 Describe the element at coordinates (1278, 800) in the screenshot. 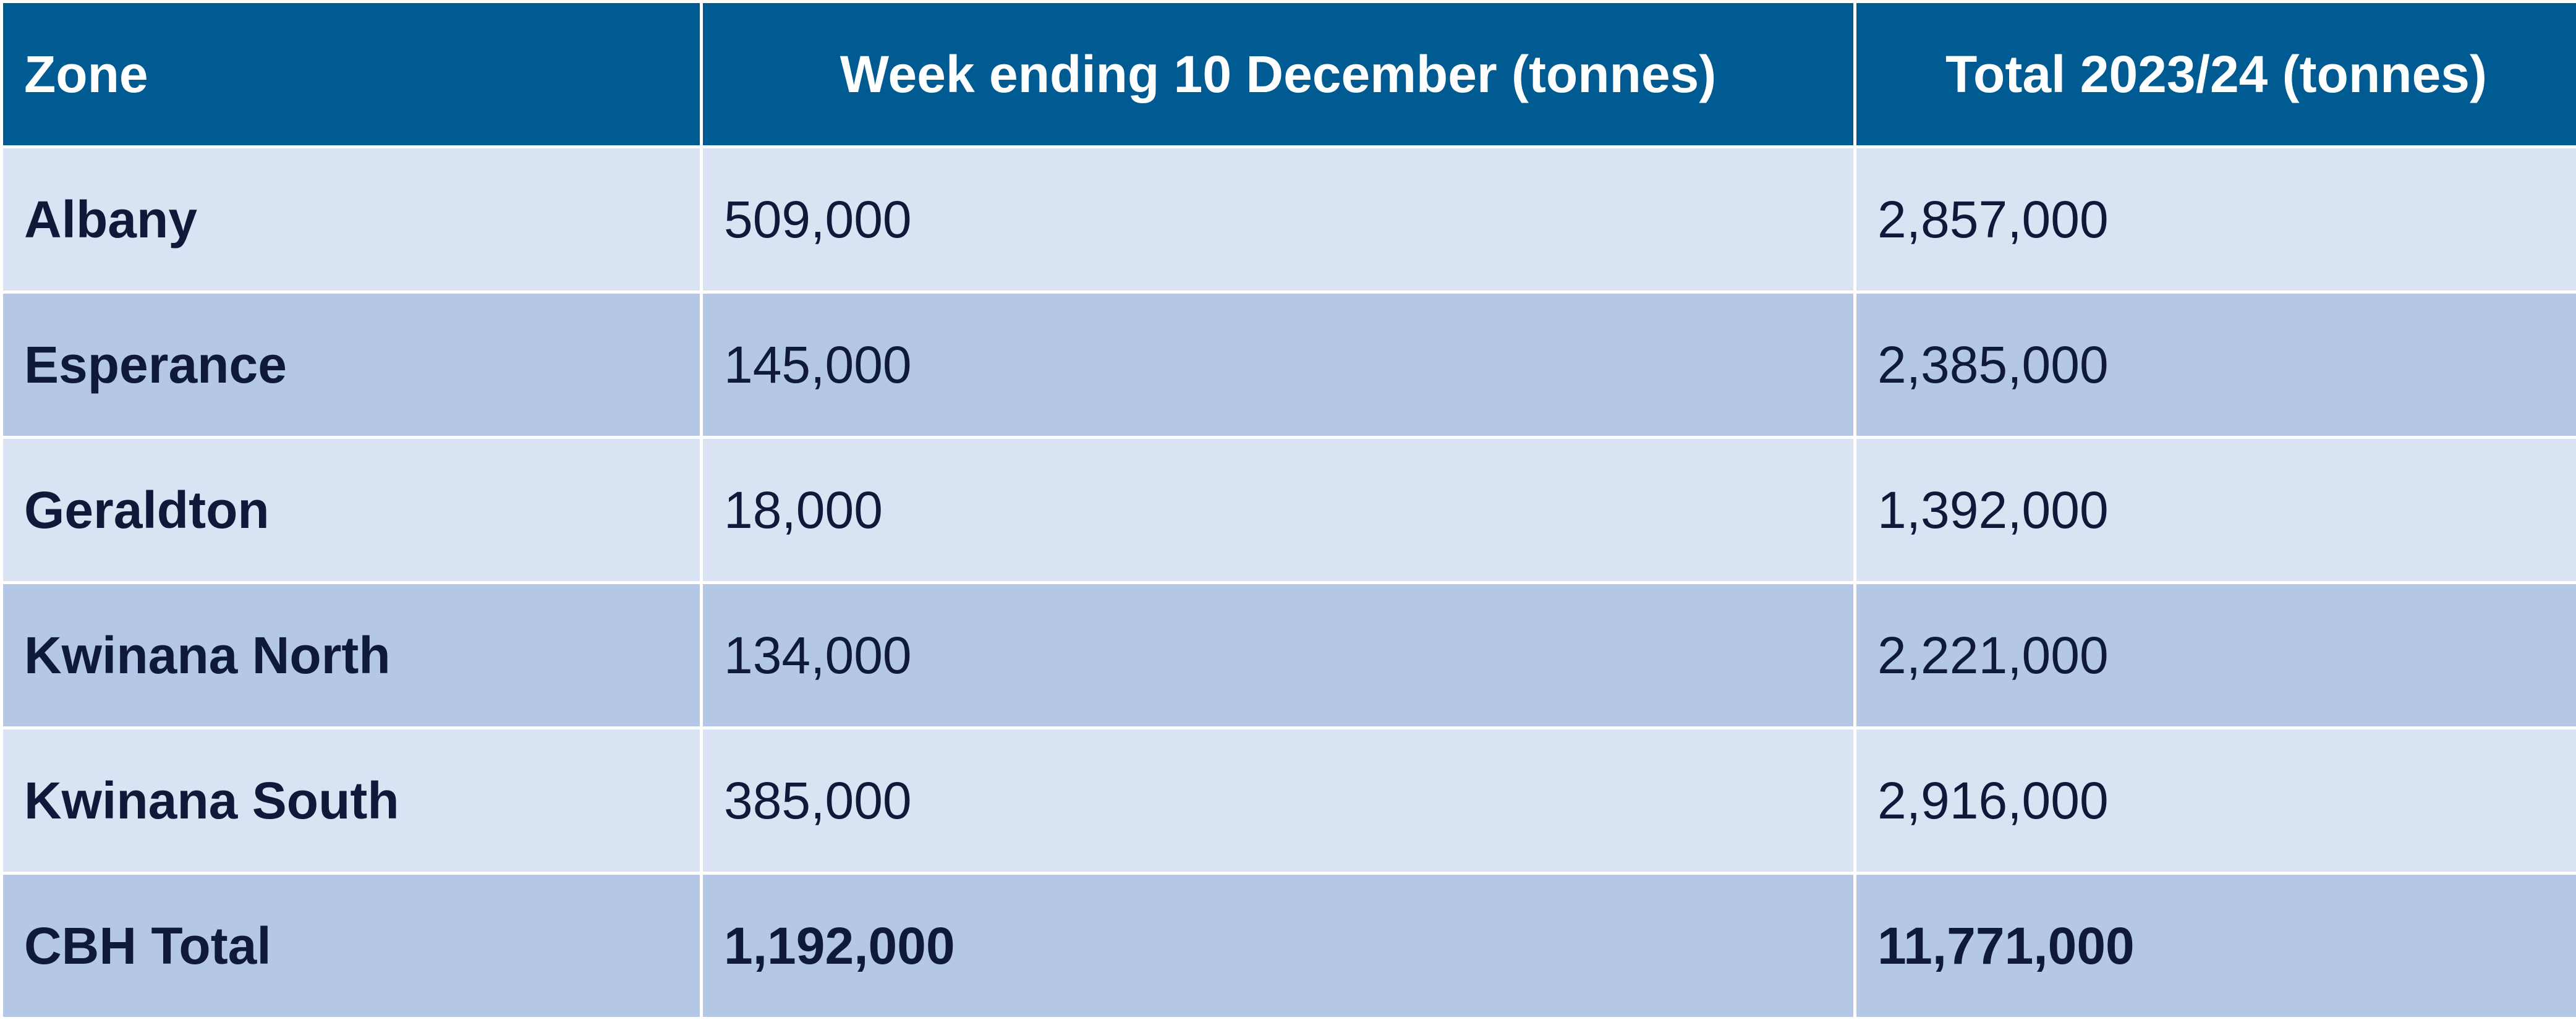

I see `value-cell: 385,000` at that location.